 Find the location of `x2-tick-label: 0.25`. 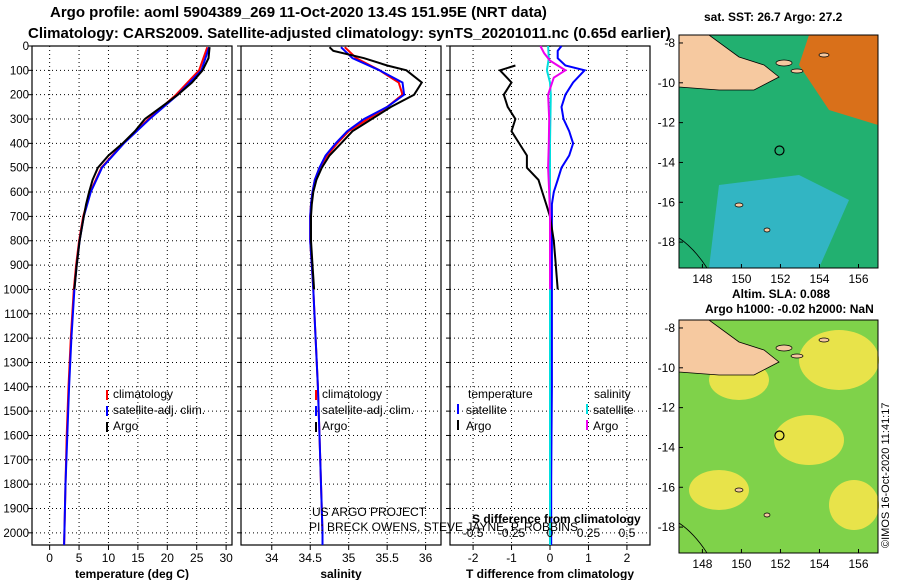

x2-tick-label: 0.25 is located at coordinates (589, 533).